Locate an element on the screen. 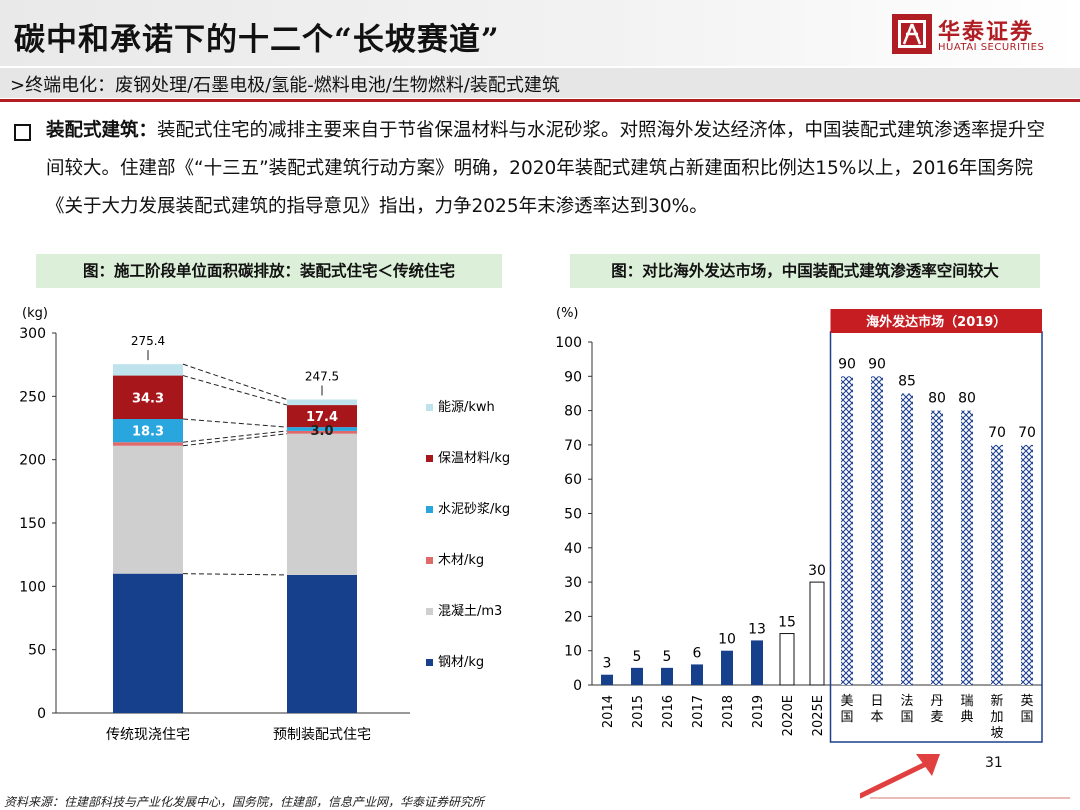 The width and height of the screenshot is (1080, 810). logo-text-en: HUATAI SECURITIES is located at coordinates (991, 47).